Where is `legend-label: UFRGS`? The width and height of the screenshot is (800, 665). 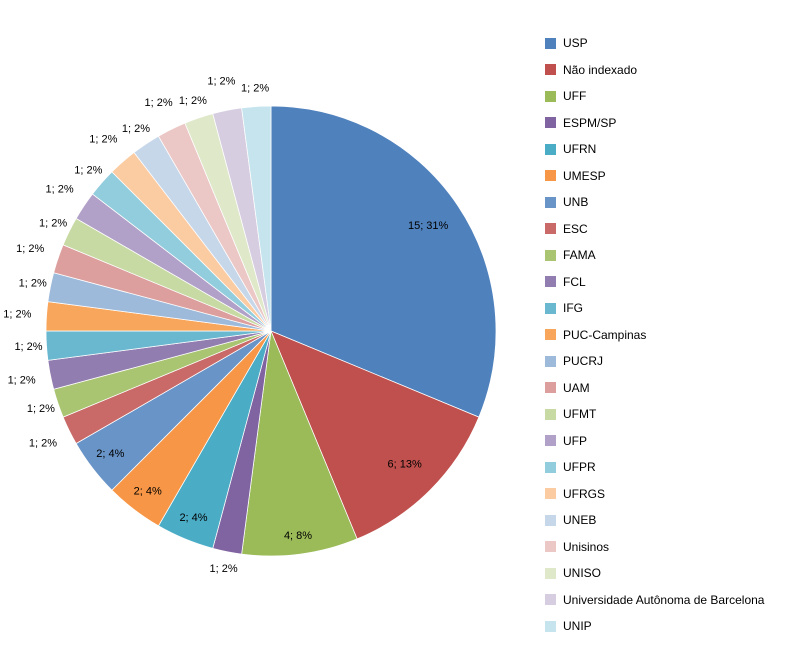
legend-label: UFRGS is located at coordinates (584, 493).